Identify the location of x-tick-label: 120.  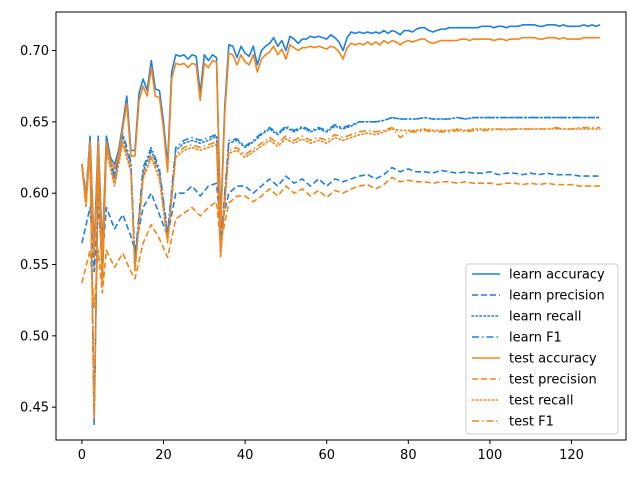
(571, 455).